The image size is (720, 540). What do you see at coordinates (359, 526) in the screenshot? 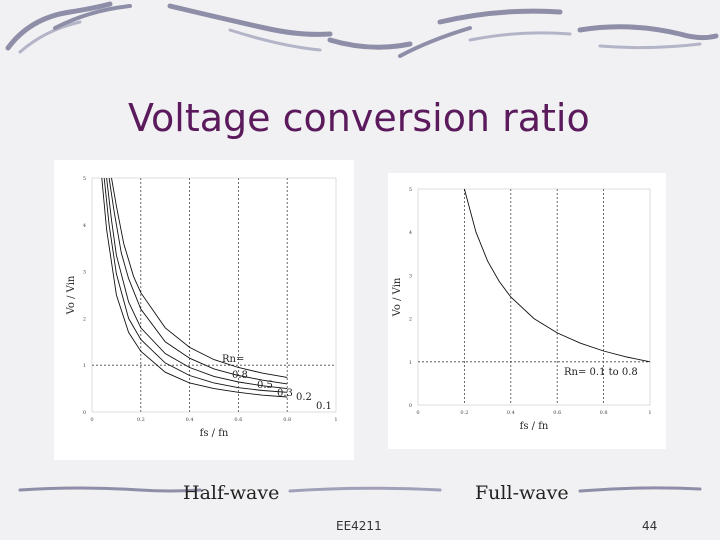
I see `footer-course-code: EE4211` at bounding box center [359, 526].